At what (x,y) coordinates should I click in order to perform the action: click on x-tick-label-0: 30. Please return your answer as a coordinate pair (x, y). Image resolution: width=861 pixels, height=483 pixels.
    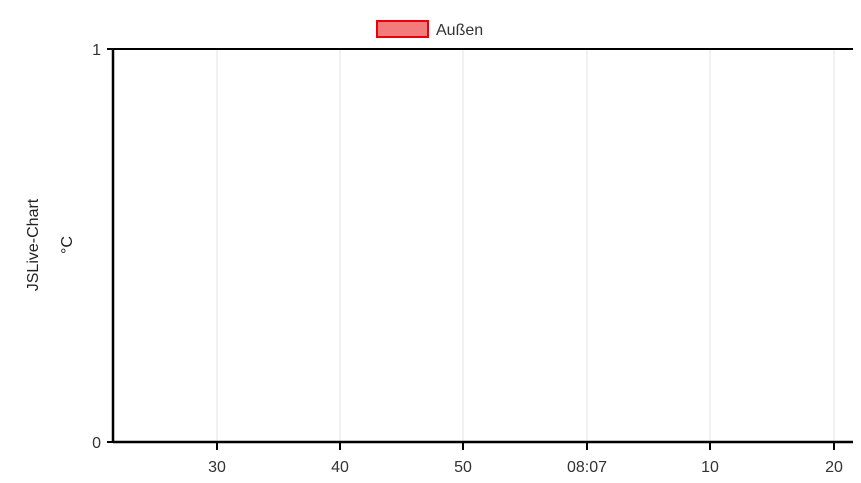
    Looking at the image, I should click on (217, 467).